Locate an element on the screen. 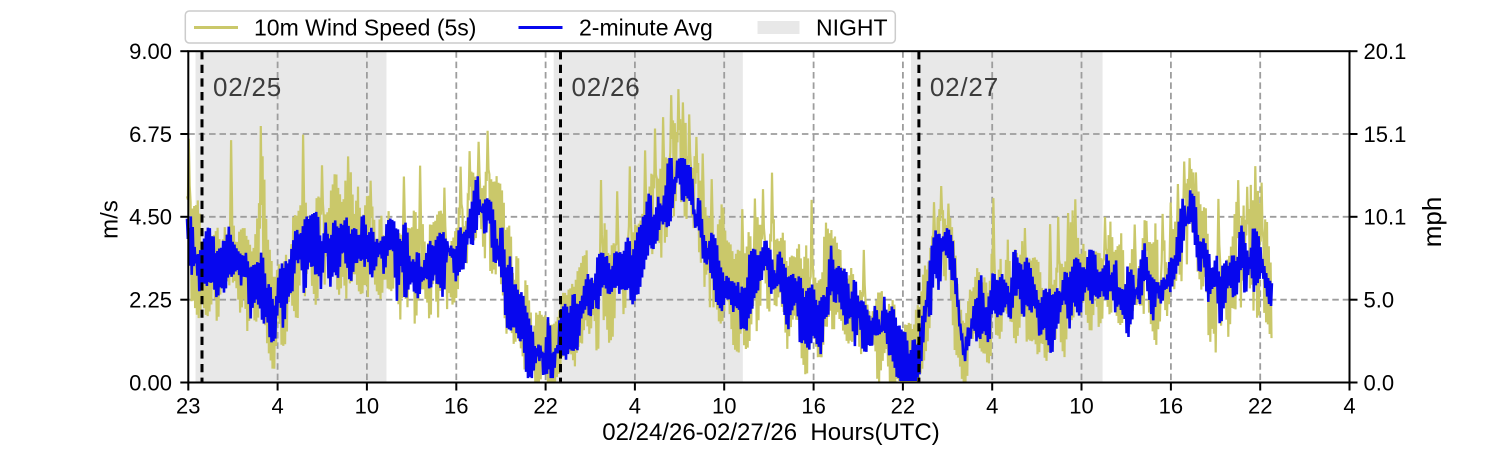 The width and height of the screenshot is (1500, 450). svg-text: 02/27 is located at coordinates (964, 87).